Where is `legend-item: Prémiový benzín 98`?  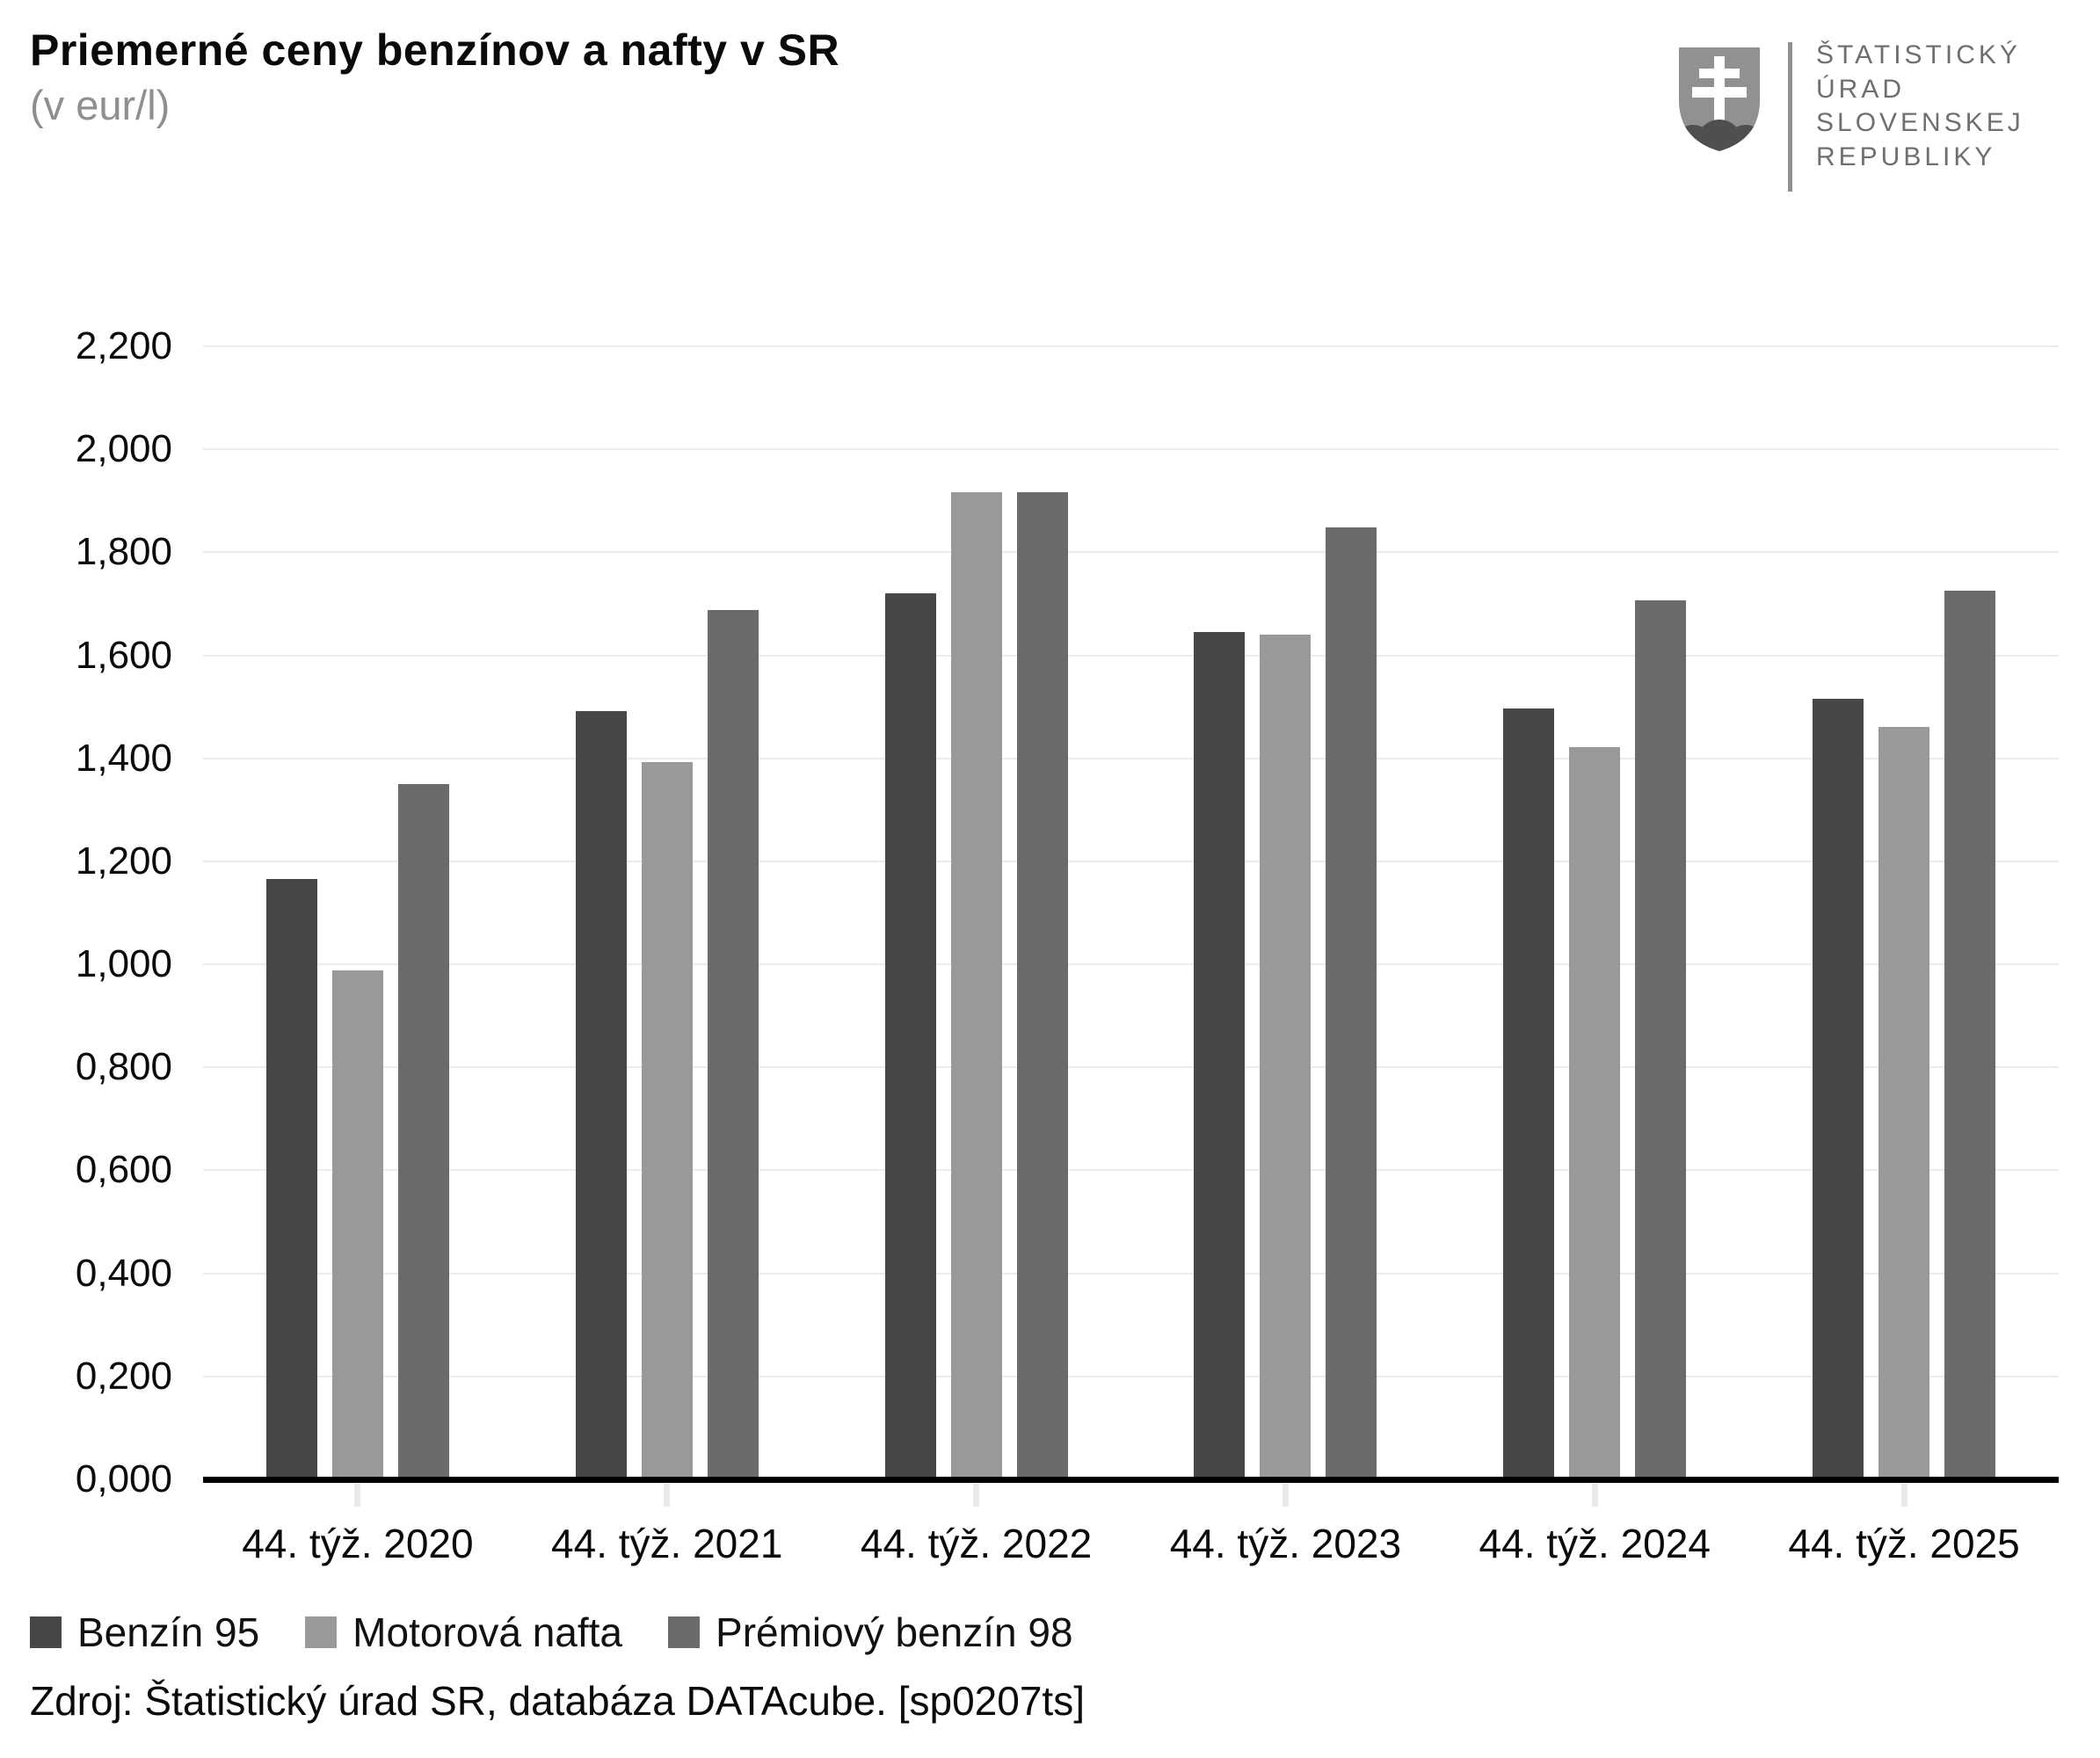 legend-item: Prémiový benzín 98 is located at coordinates (870, 1632).